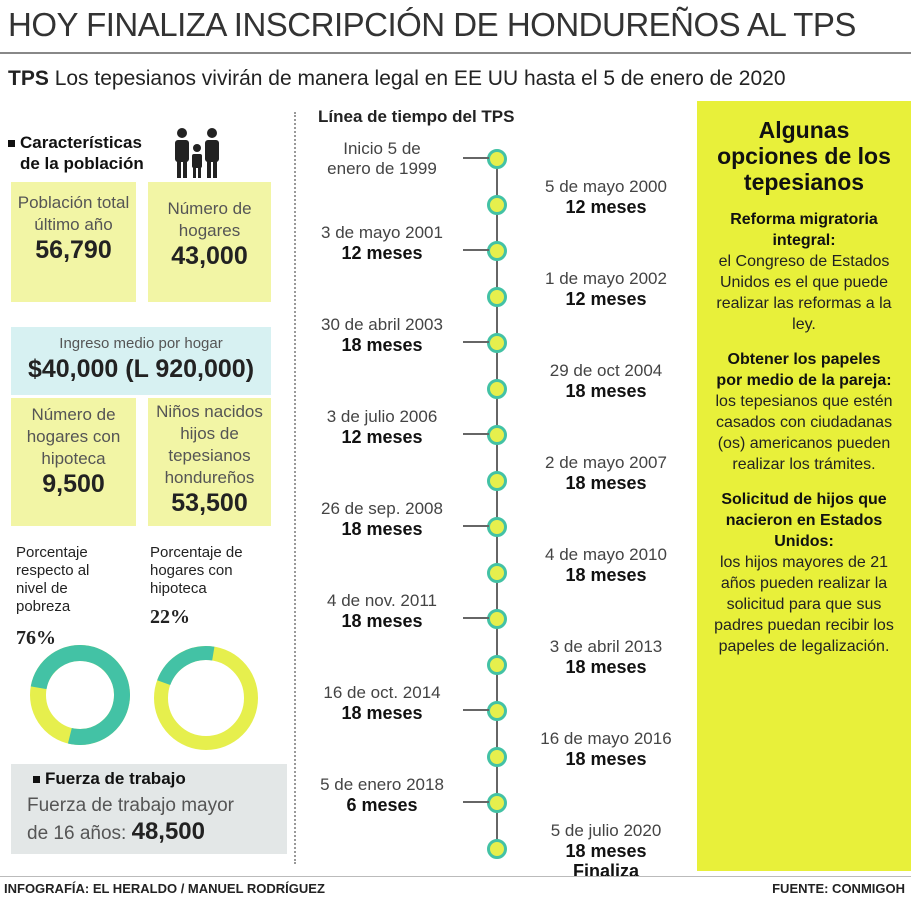  What do you see at coordinates (382, 784) in the screenshot?
I see `timeline-date: 5 de enero 2018` at bounding box center [382, 784].